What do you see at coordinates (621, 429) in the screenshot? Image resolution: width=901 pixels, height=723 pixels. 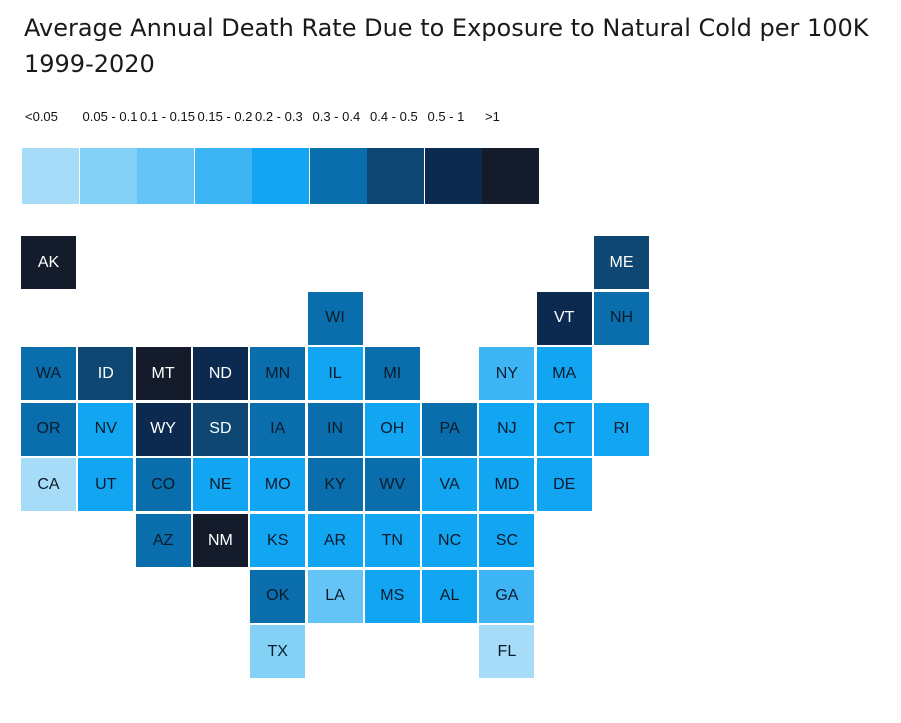 I see `state-tile-ri: RI` at bounding box center [621, 429].